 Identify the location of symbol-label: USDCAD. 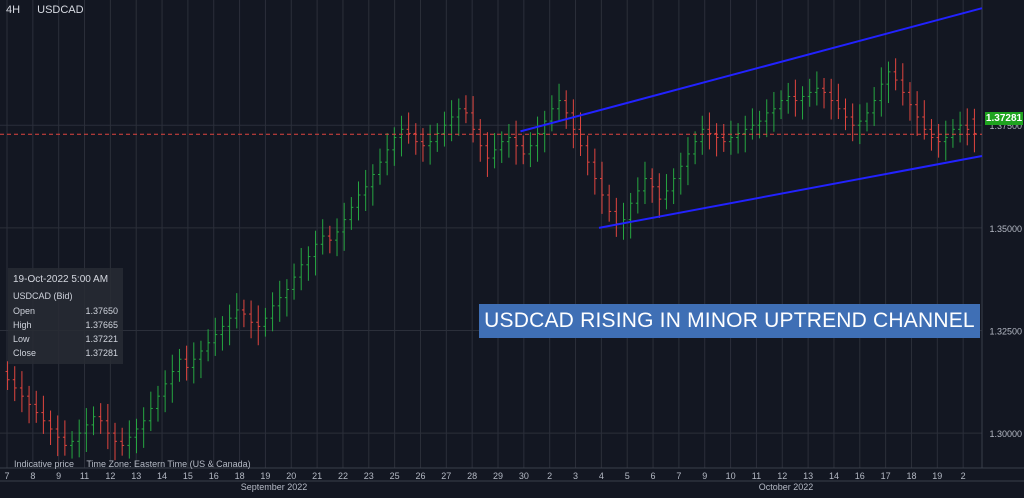
(60, 10).